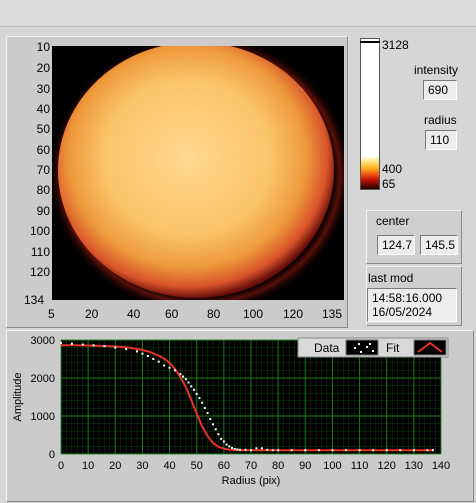 The width and height of the screenshot is (476, 503). Describe the element at coordinates (391, 278) in the screenshot. I see `last-mod-label: last mod` at that location.